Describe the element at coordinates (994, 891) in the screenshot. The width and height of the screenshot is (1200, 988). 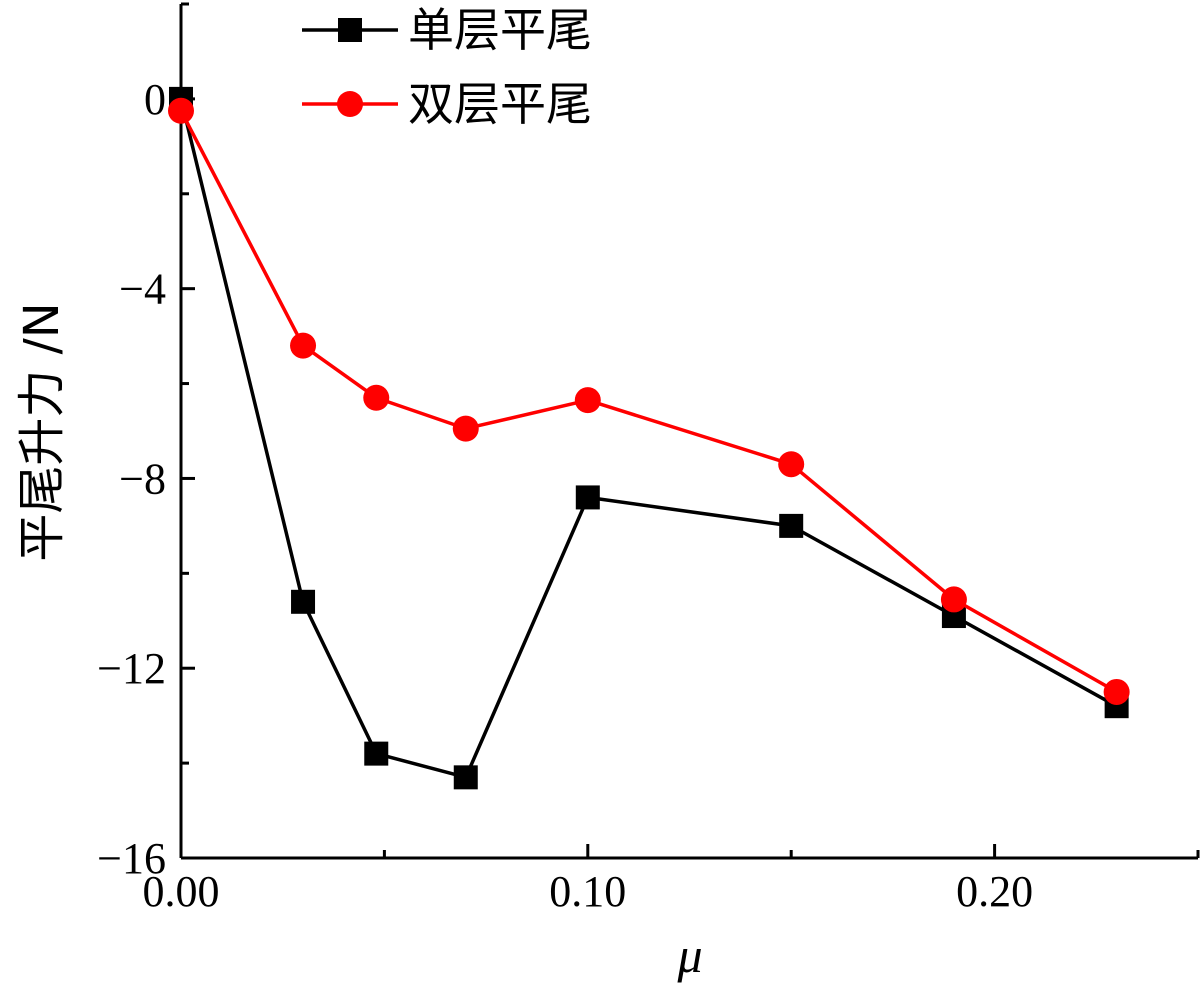
I see `x-tick-label: 0.20` at that location.